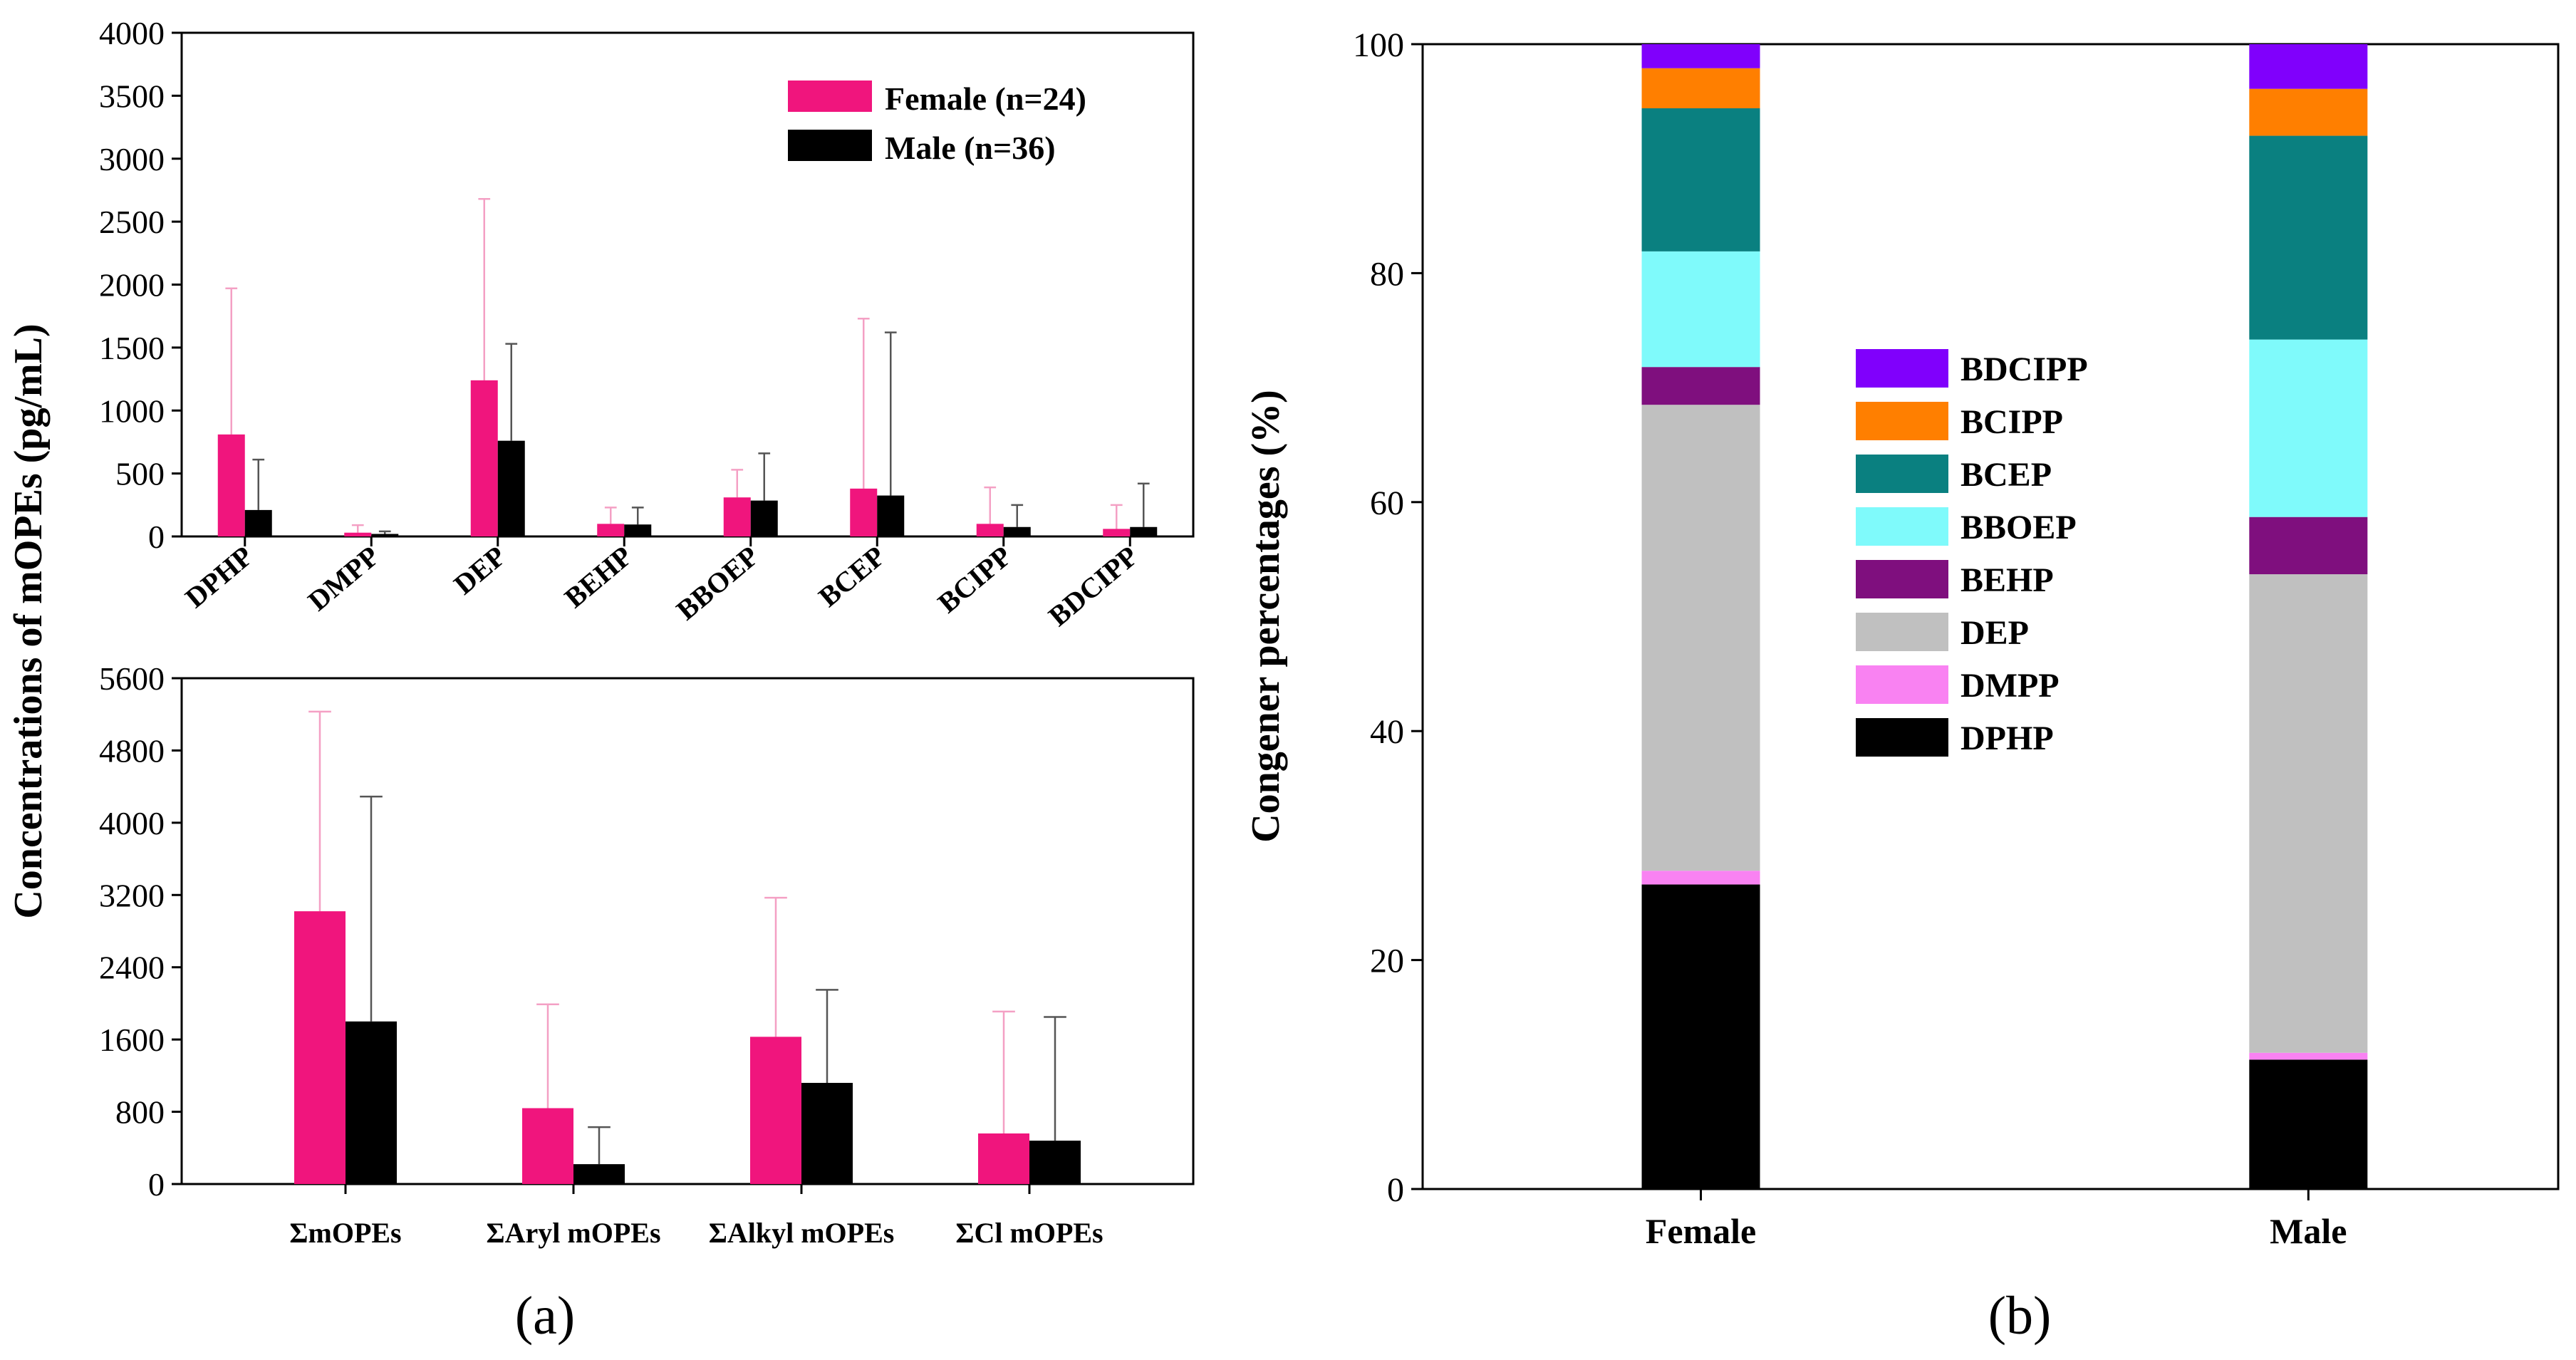 The image size is (2576, 1360). Describe the element at coordinates (2011, 422) in the screenshot. I see `legend-label-BCIPP: BCIPP` at that location.